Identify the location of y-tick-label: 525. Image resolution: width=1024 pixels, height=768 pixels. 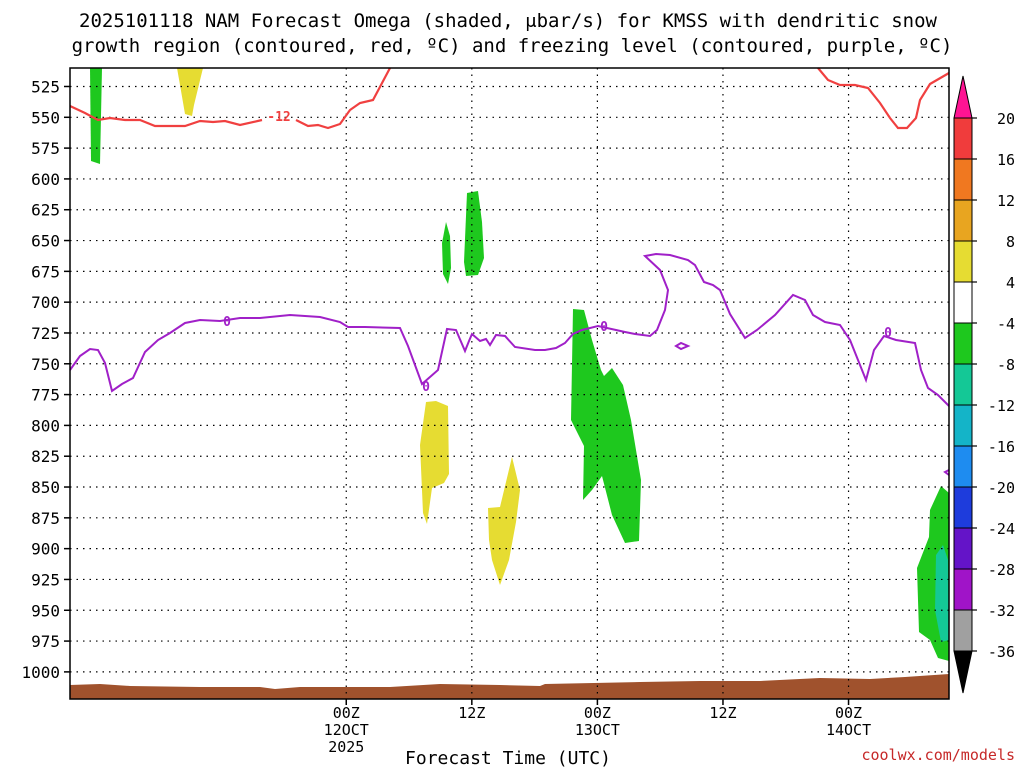
(45, 86).